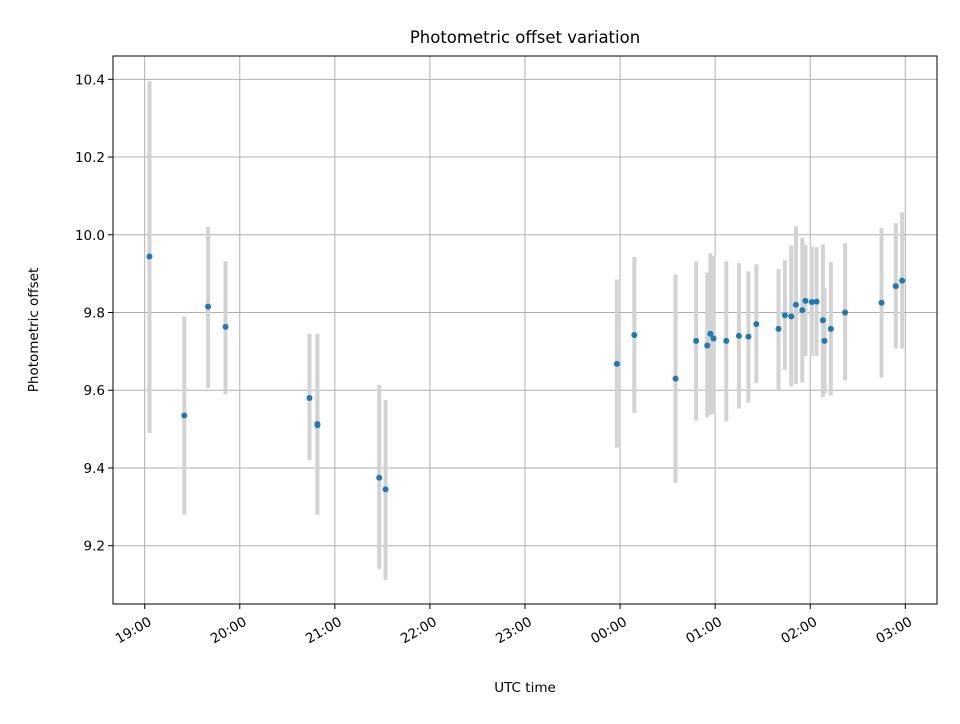 The image size is (960, 724). Describe the element at coordinates (229, 630) in the screenshot. I see `x-tick-label: 20:00` at that location.